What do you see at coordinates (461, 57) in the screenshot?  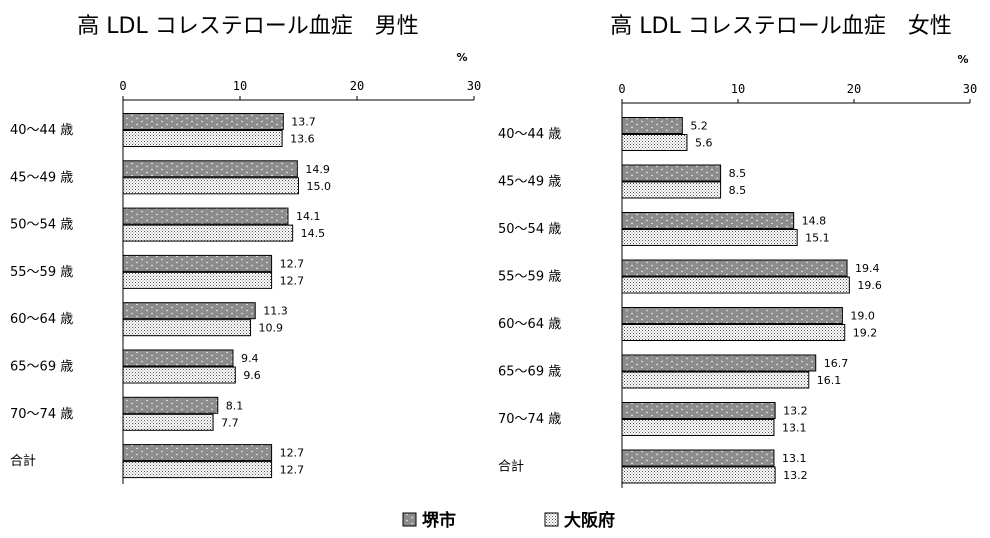 I see `chart1-unit-label: %` at bounding box center [461, 57].